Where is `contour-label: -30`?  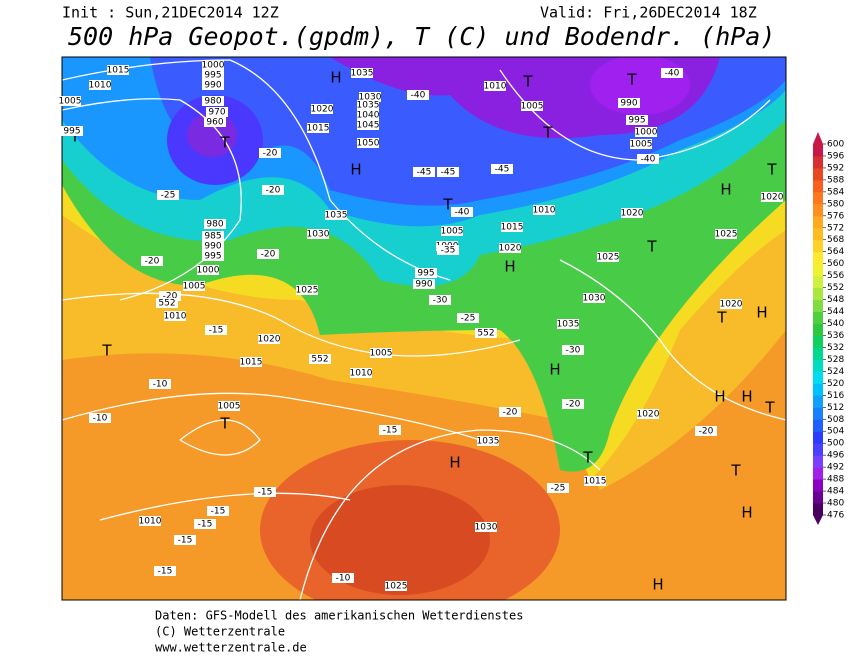 contour-label: -30 is located at coordinates (440, 301).